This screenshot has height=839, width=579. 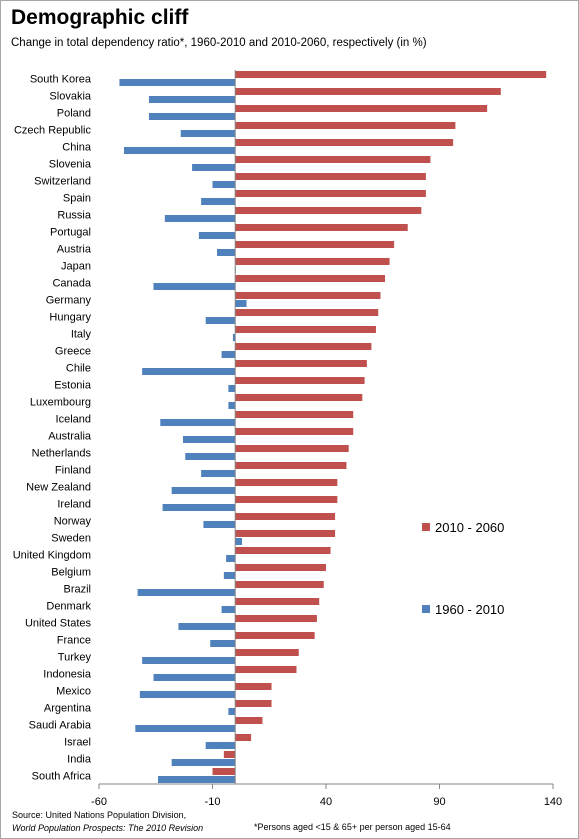 What do you see at coordinates (70, 437) in the screenshot?
I see `category-label: Australia` at bounding box center [70, 437].